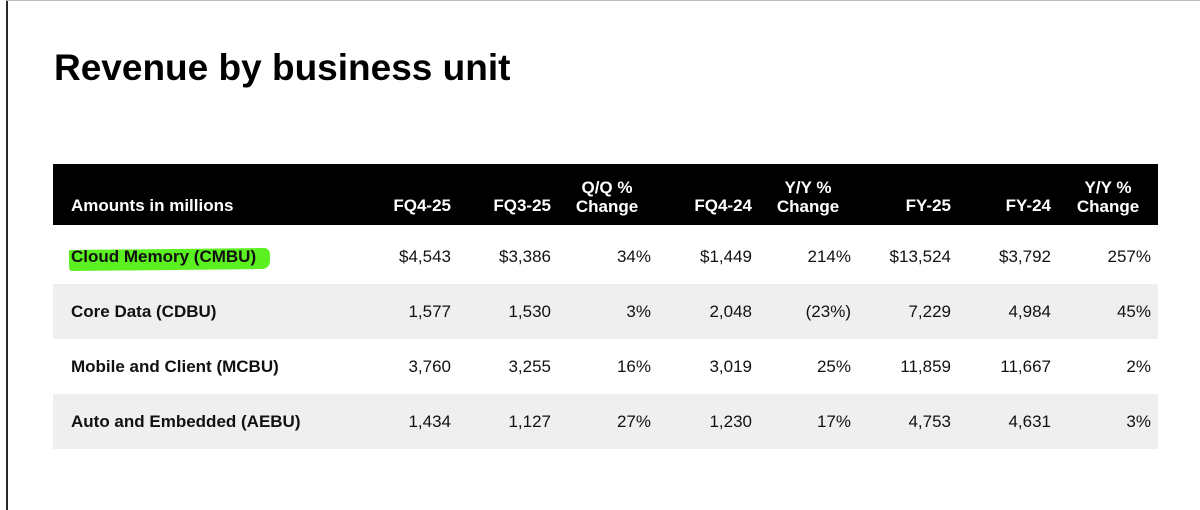  I want to click on cell-yy-change: 214%, so click(829, 256).